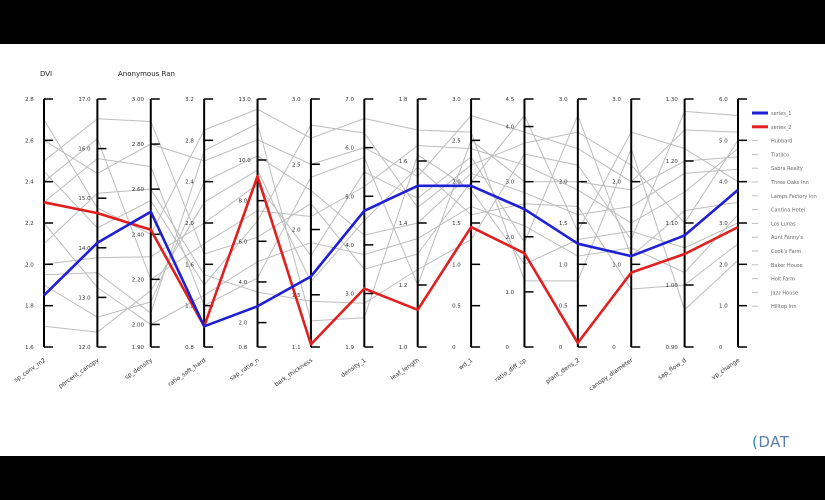 Image resolution: width=825 pixels, height=500 pixels. I want to click on axis-6-tick-label-3: 2.0, so click(296, 231).